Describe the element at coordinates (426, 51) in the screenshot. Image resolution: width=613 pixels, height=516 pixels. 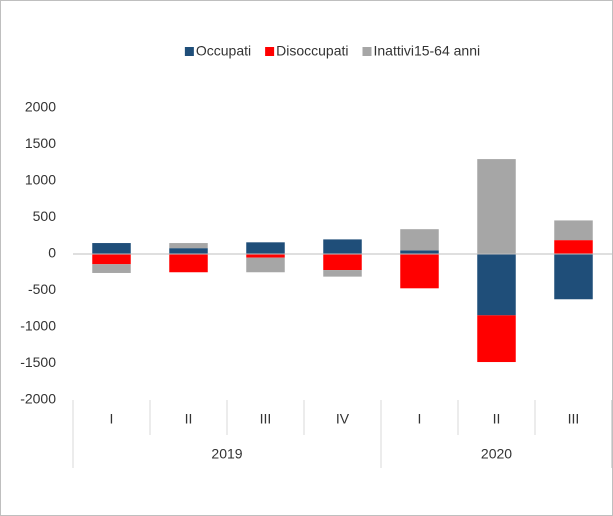
I see `legend-label: Inattivi15-64 anni` at that location.